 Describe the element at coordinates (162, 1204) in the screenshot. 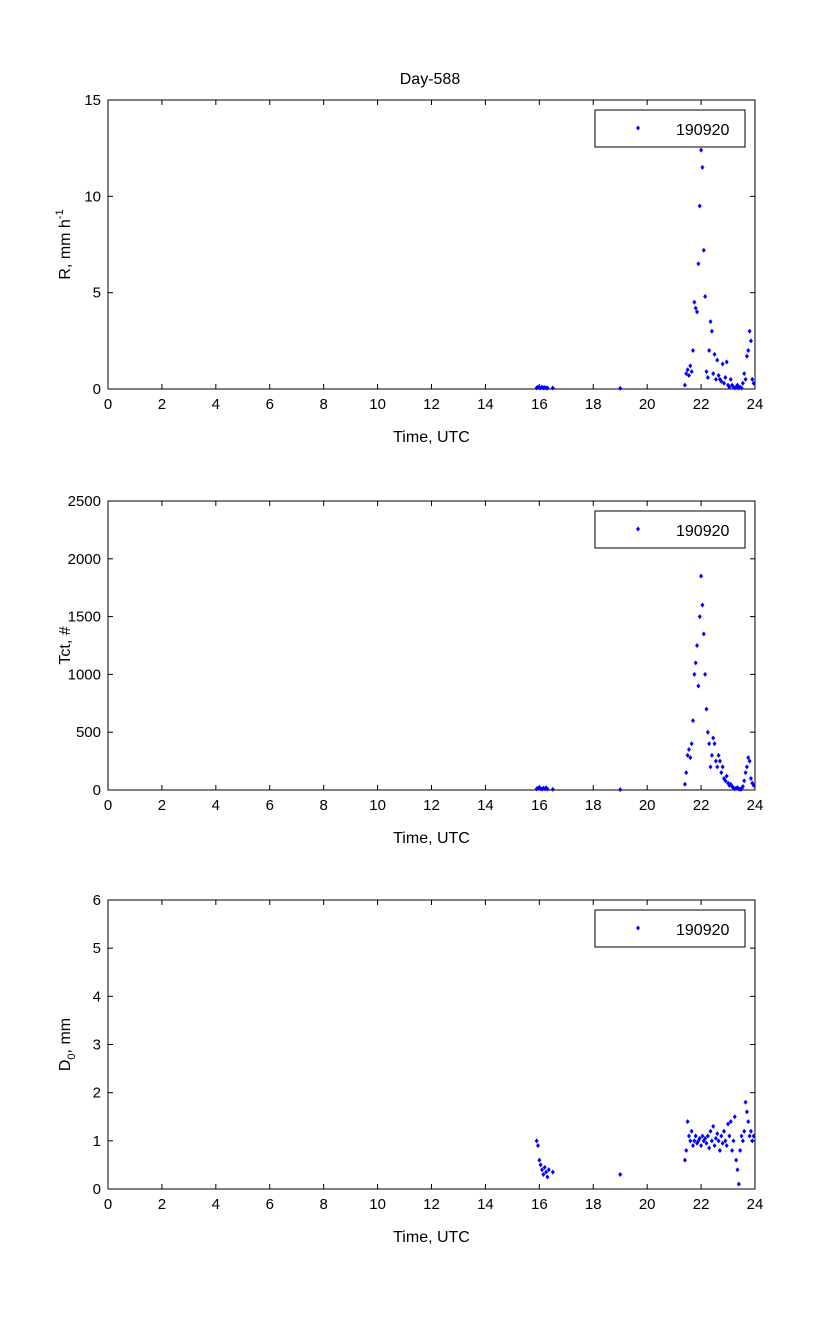

I see `x-tick-label: 2` at that location.